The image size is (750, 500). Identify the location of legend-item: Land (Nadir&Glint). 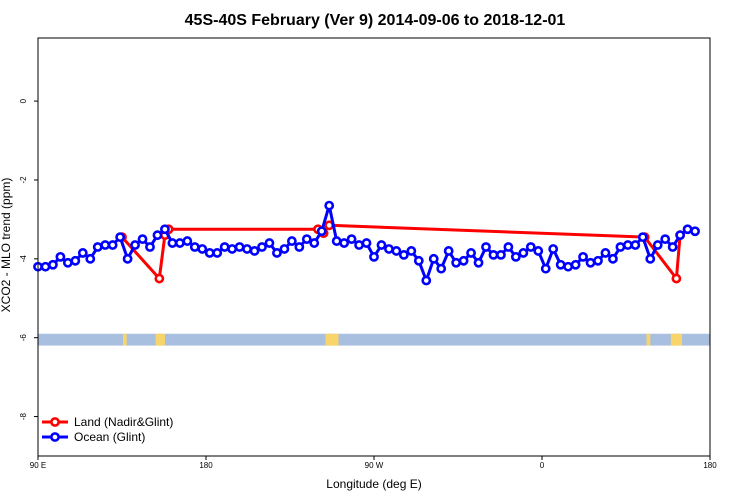
(107, 422).